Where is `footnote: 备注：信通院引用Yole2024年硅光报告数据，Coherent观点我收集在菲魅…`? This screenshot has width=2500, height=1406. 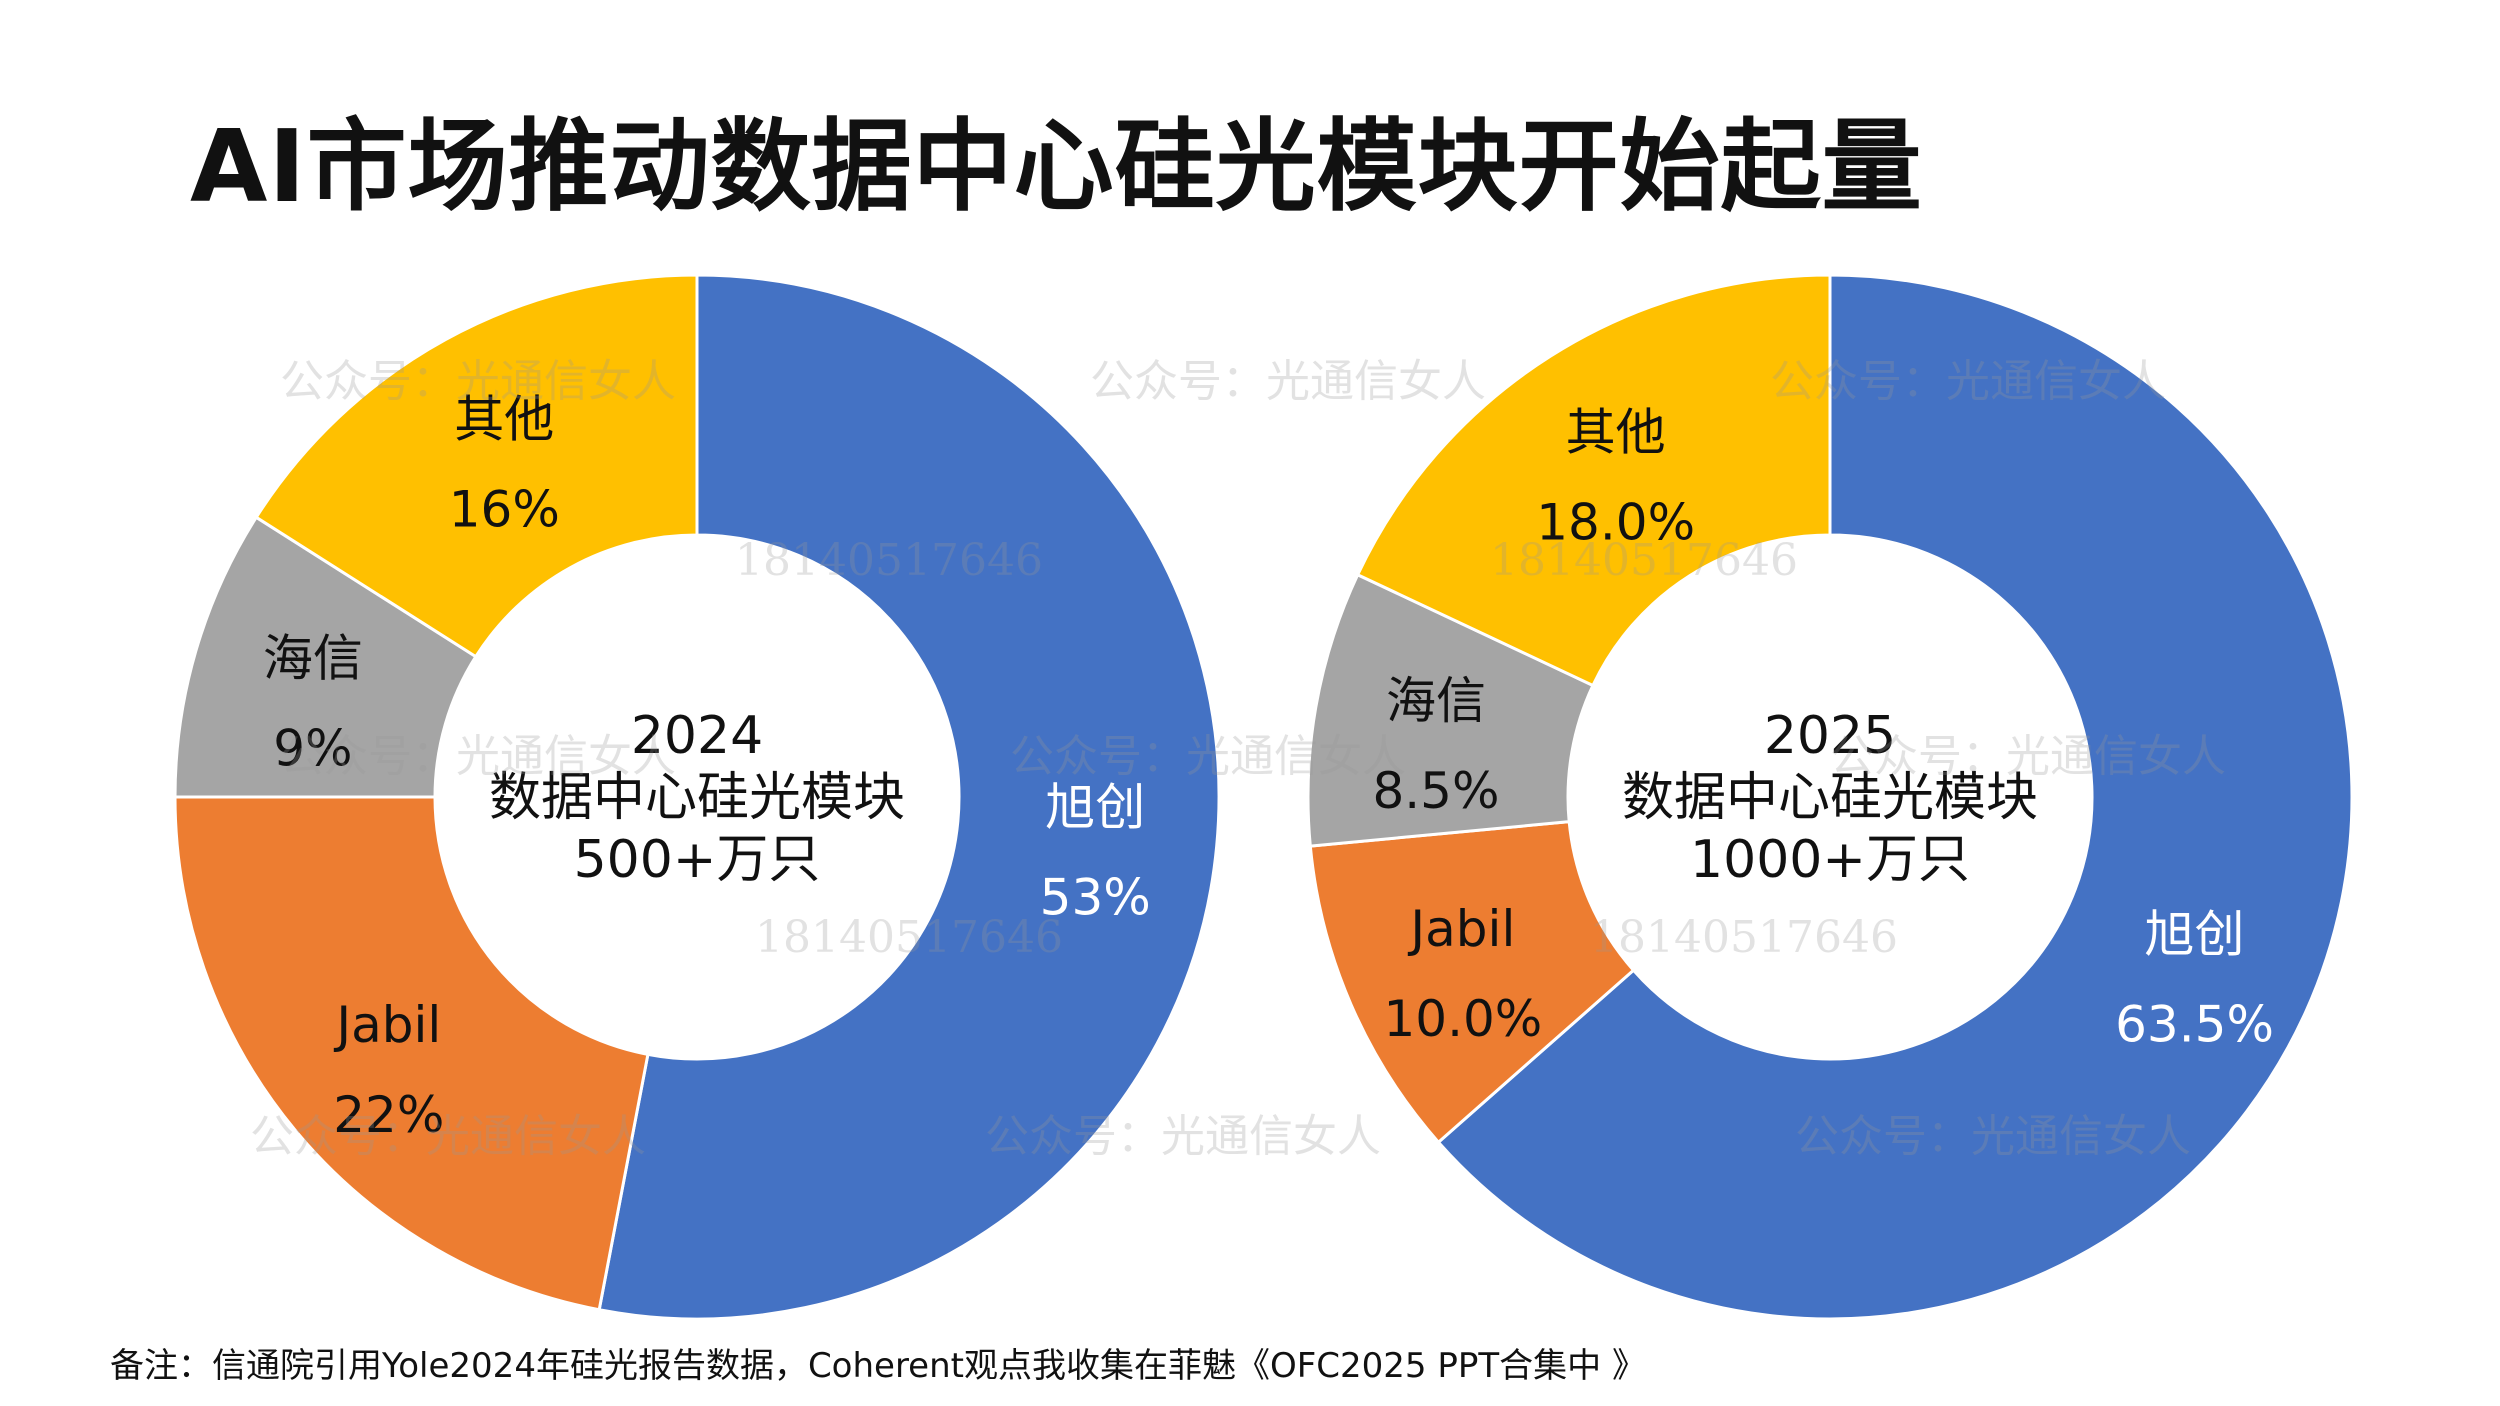
footnote: 备注：信通院引用Yole2024年硅光报告数据，Coherent观点我收集在菲魅… is located at coordinates (878, 1366).